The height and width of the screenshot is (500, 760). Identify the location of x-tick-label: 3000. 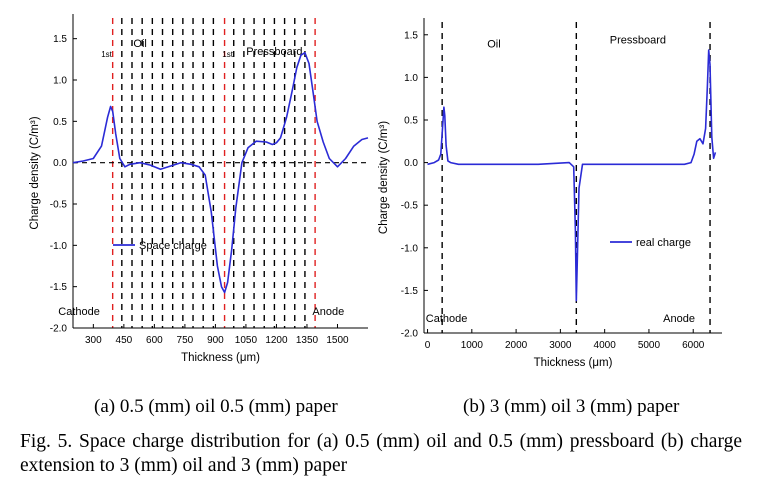
(560, 345).